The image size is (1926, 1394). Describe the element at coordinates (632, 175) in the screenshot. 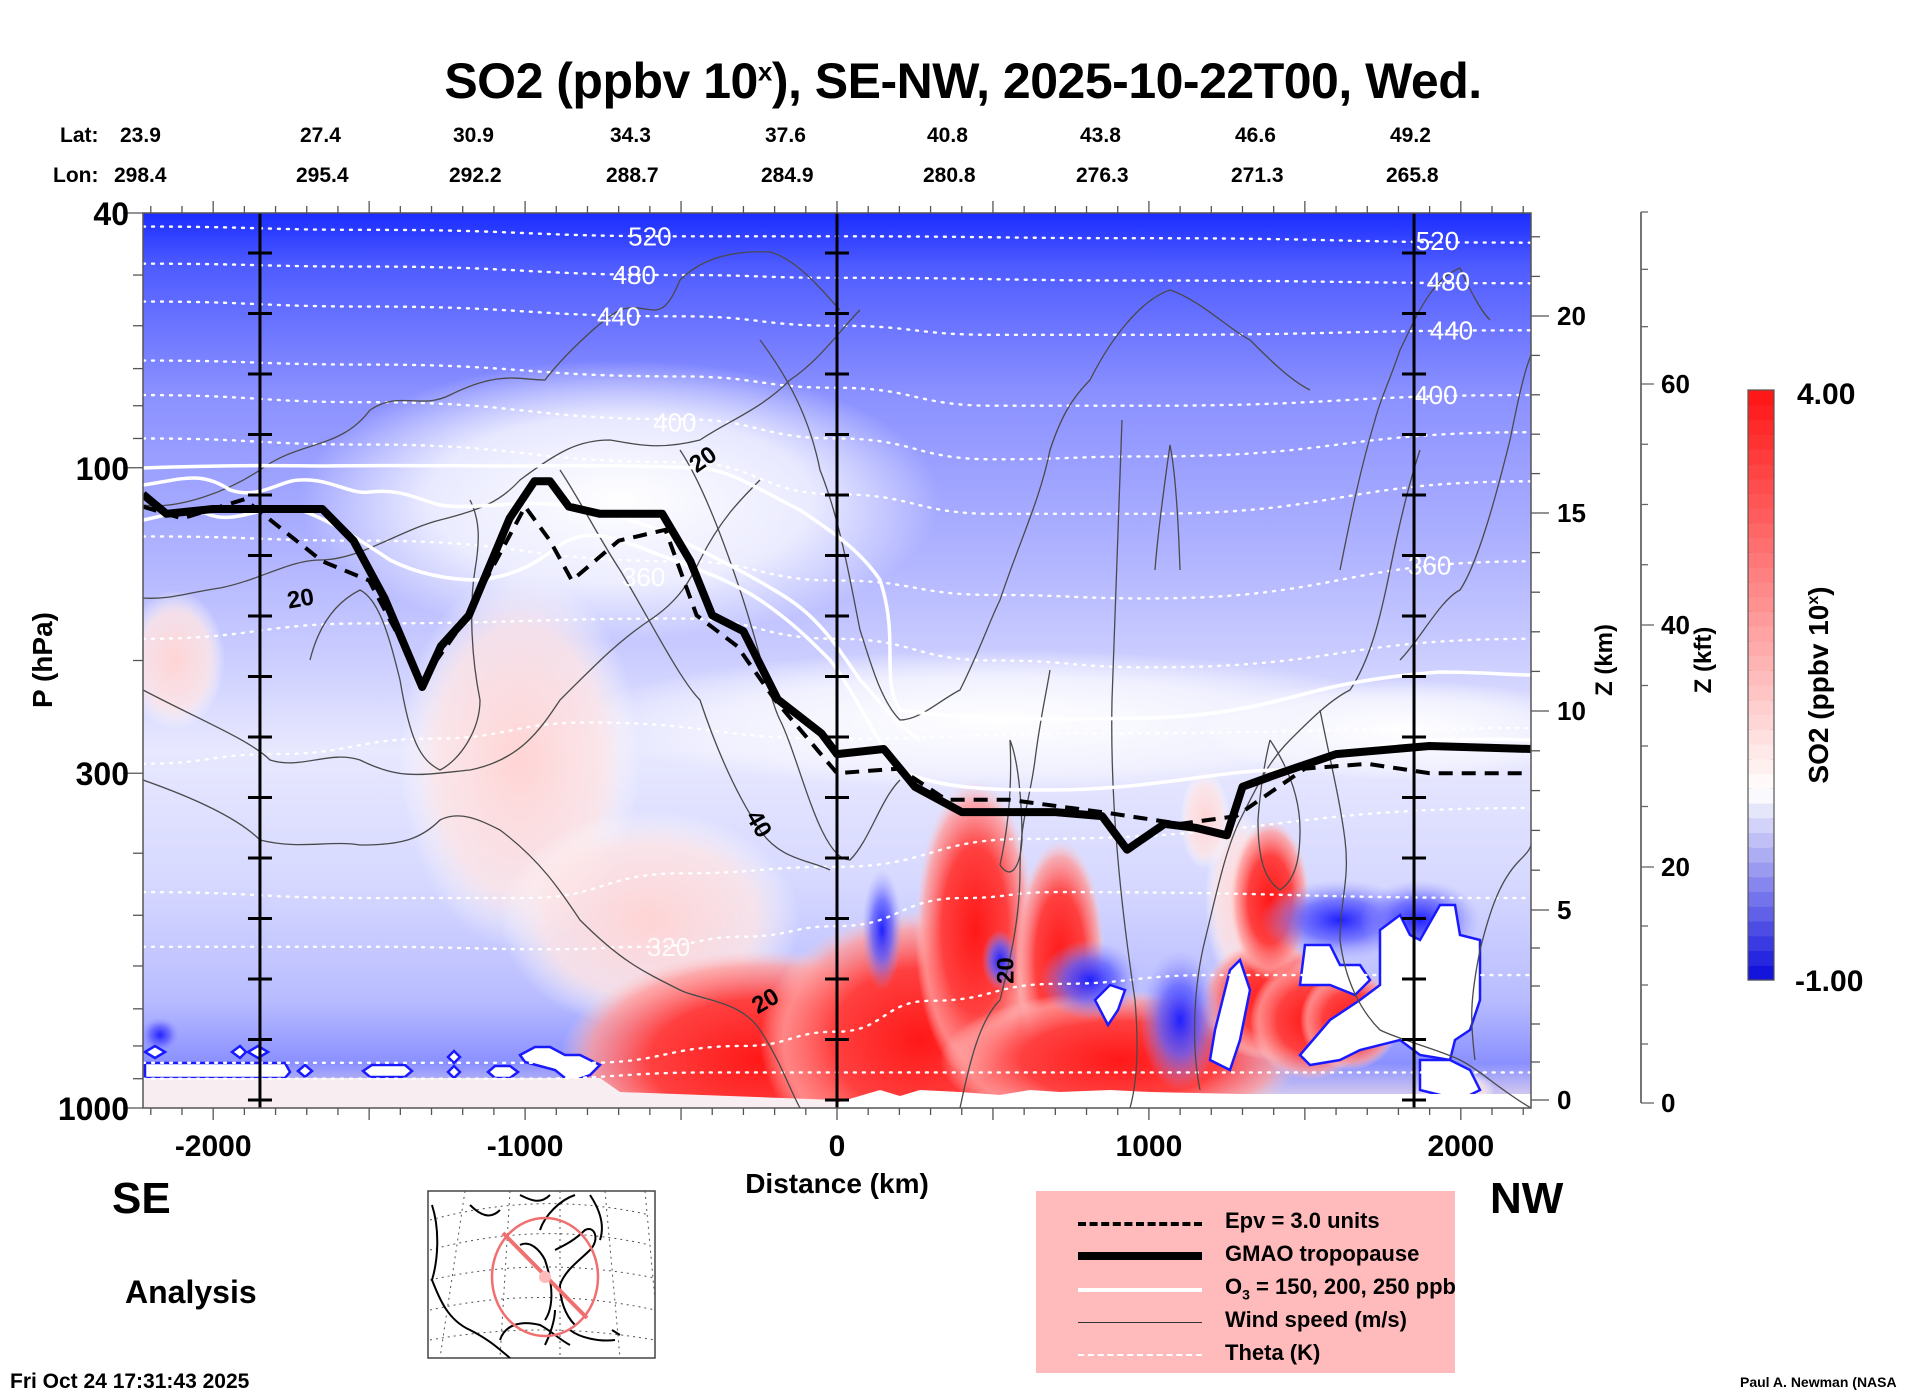

I see `lon-value: 288.7` at that location.